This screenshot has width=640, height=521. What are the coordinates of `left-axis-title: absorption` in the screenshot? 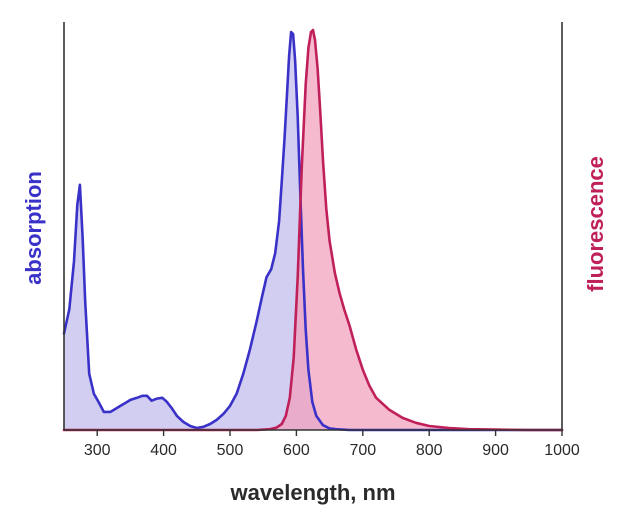 It's located at (33, 228).